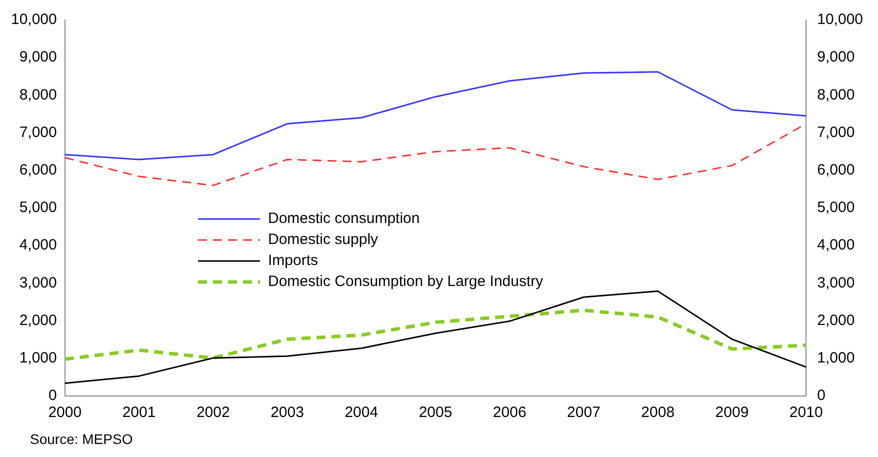 Image resolution: width=878 pixels, height=457 pixels. I want to click on y-tick-label: 4,000, so click(38, 245).